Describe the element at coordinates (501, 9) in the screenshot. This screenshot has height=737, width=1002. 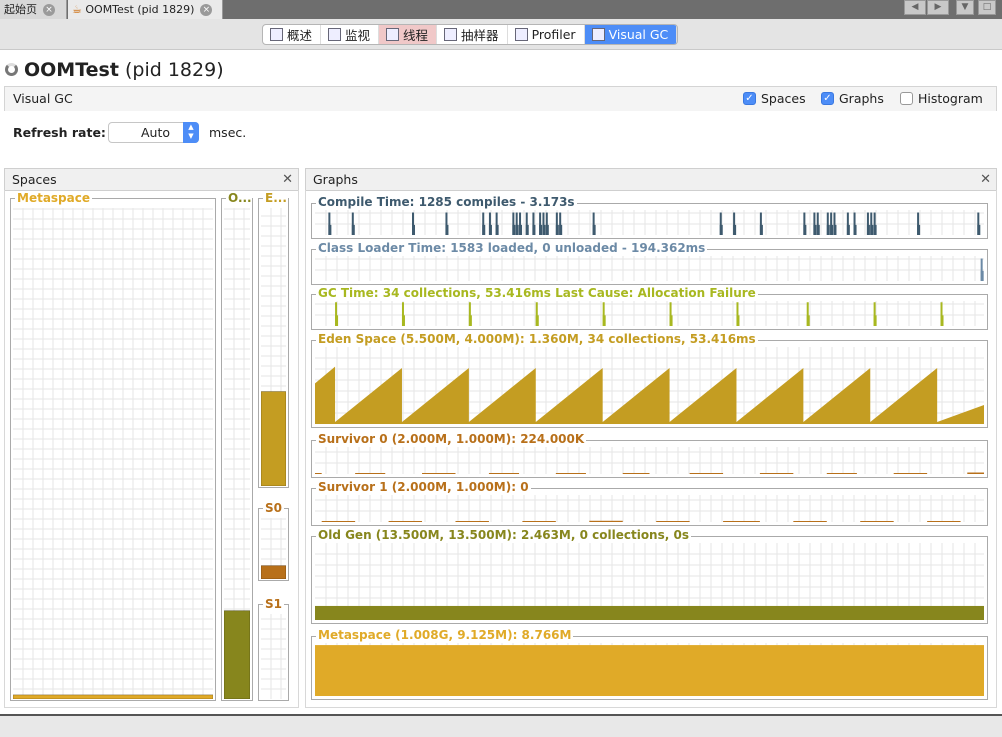
I see `document-tab-bar: 起始页 × ☕ OOMTest (pid 1829) × ◀ ▶ ▼ □` at that location.